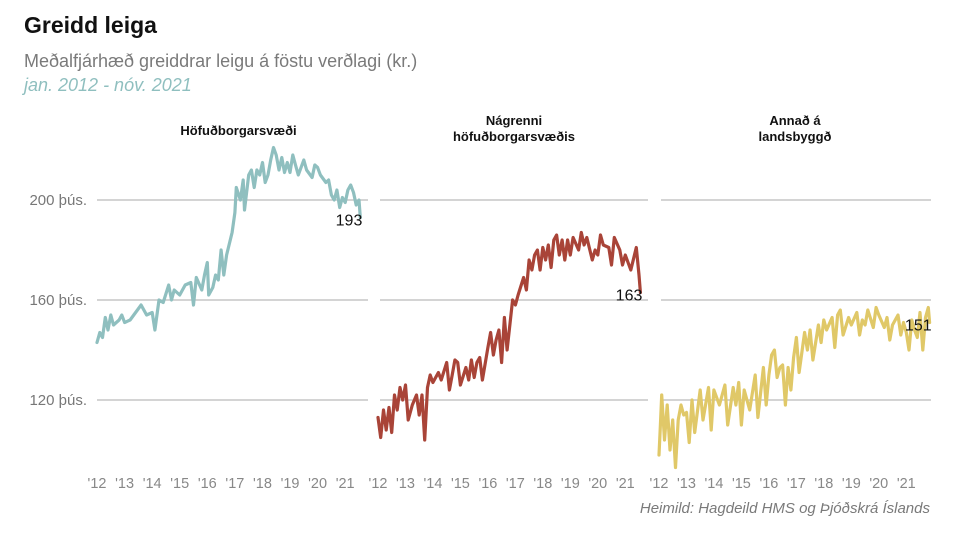  Describe the element at coordinates (317, 484) in the screenshot. I see `x-tick-label-panel-1-9: '20` at that location.